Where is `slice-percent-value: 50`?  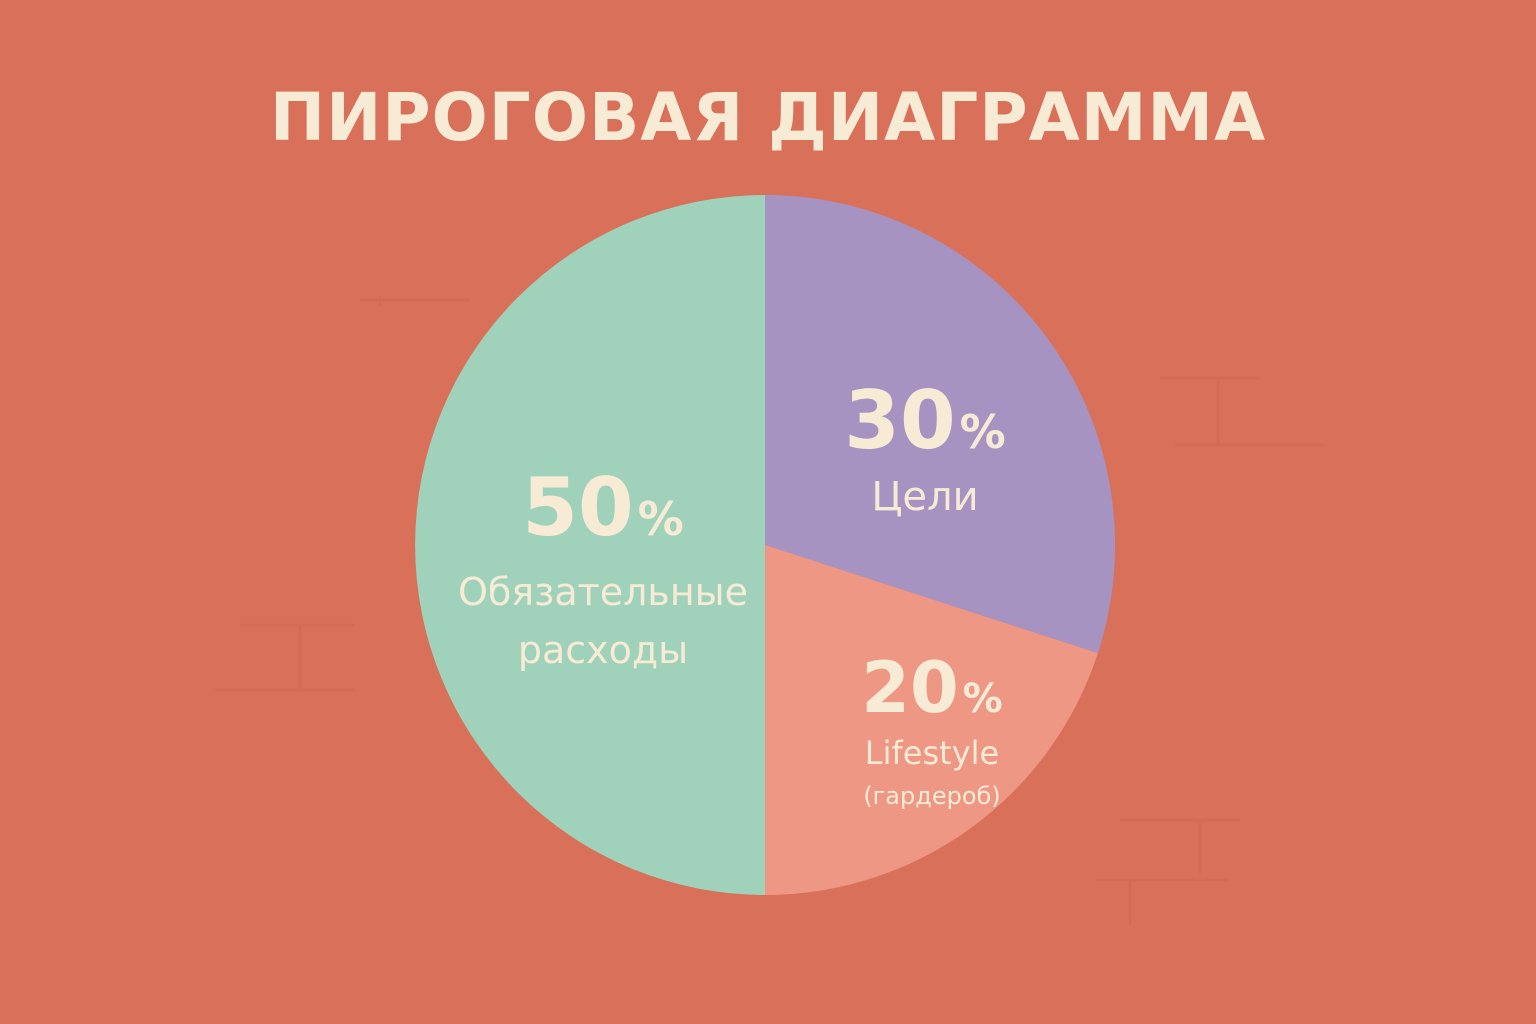 slice-percent-value: 50 is located at coordinates (577, 507).